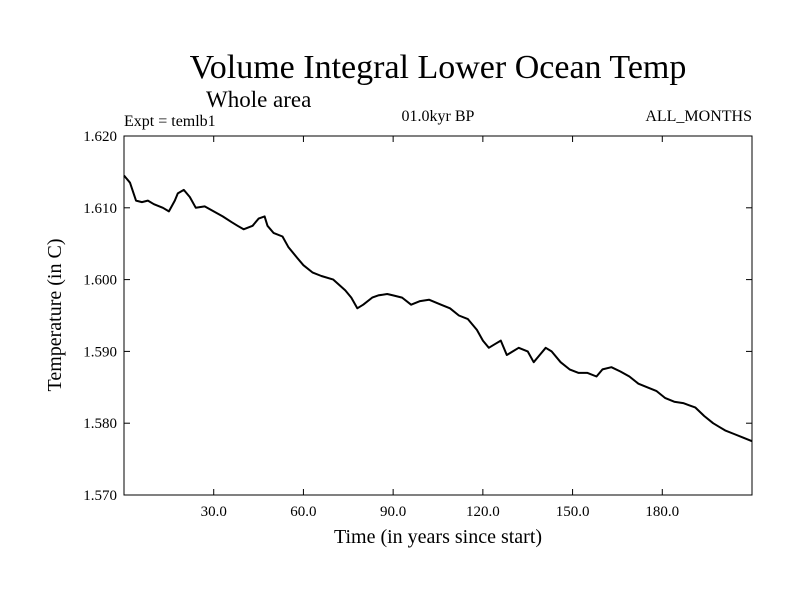 Image resolution: width=800 pixels, height=600 pixels. I want to click on chart-subtitle: Whole area, so click(258, 99).